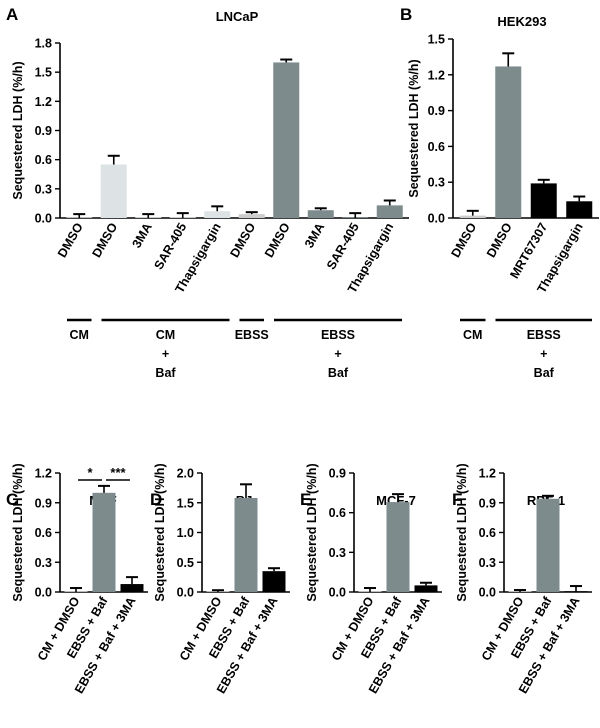 The width and height of the screenshot is (600, 728). What do you see at coordinates (457, 499) in the screenshot?
I see `panel-letter-f: F` at bounding box center [457, 499].